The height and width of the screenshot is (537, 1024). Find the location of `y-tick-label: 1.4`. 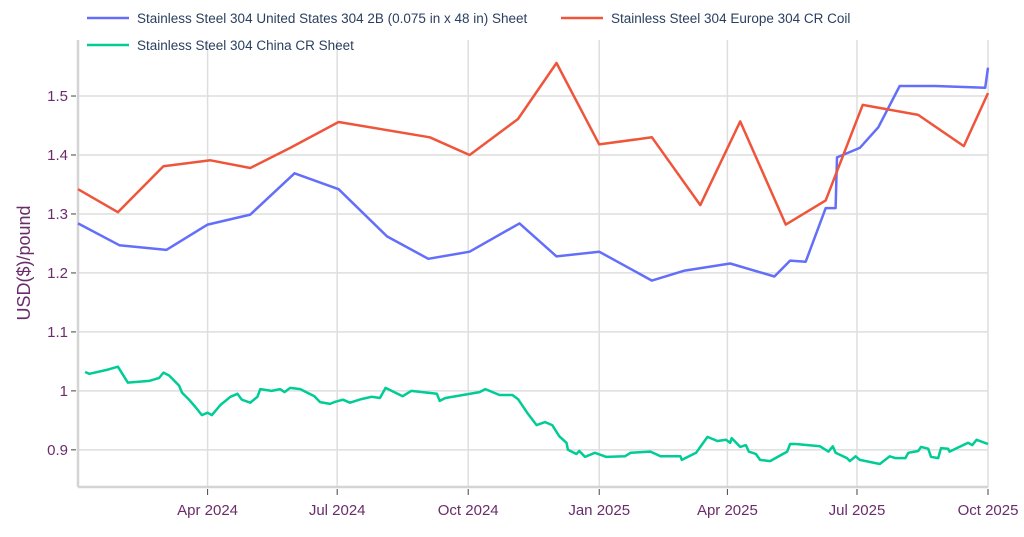

y-tick-label: 1.4 is located at coordinates (57, 155).